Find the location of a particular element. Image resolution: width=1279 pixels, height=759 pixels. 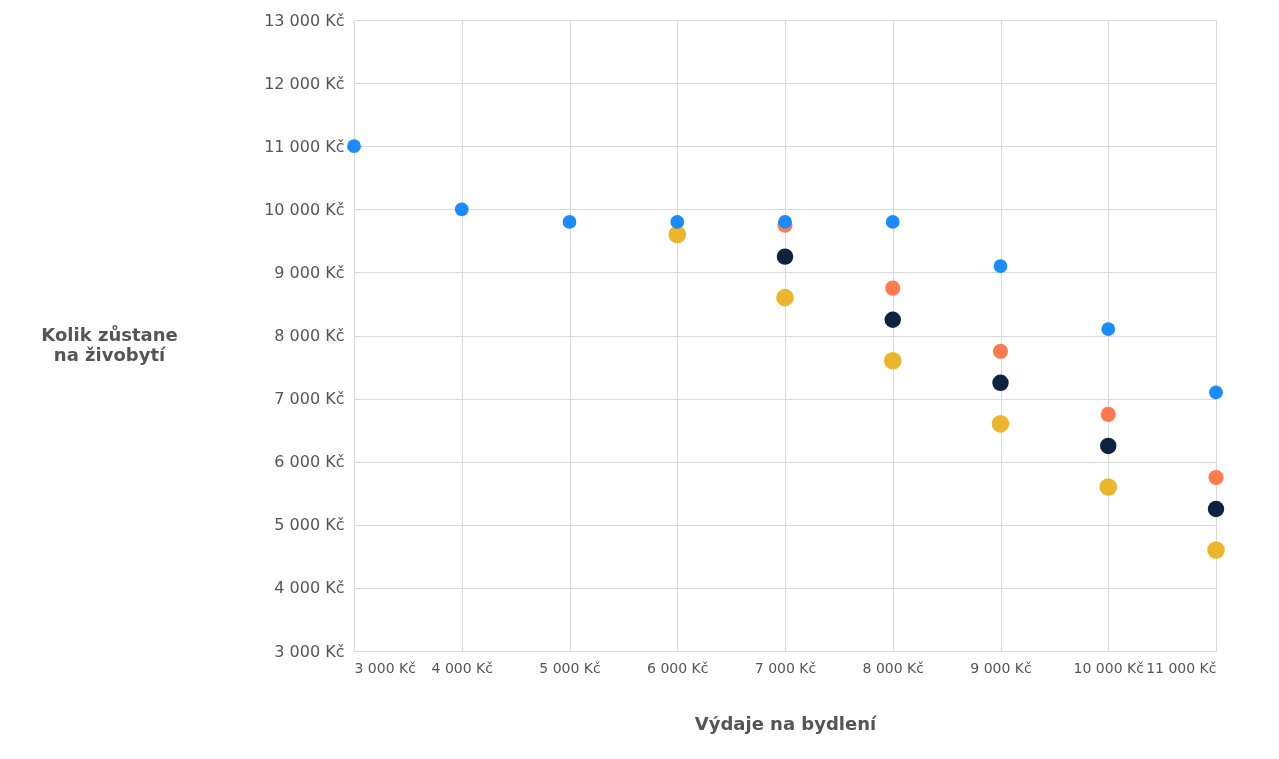

y-tick-label: 7 000 Kč is located at coordinates (309, 399).